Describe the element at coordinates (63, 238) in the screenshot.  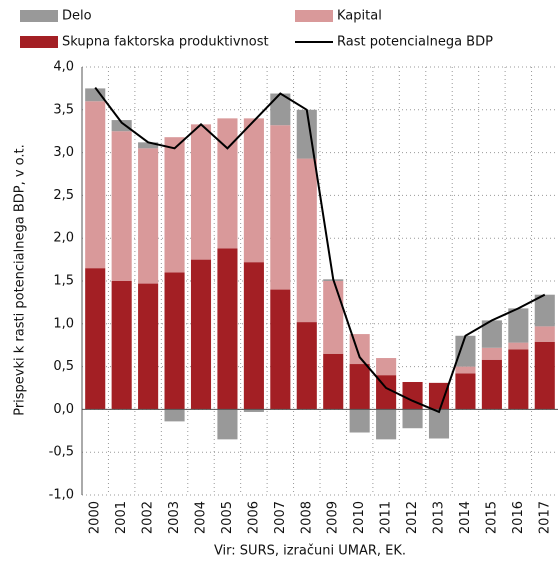
I see `y-tick-label: 2,0` at that location.